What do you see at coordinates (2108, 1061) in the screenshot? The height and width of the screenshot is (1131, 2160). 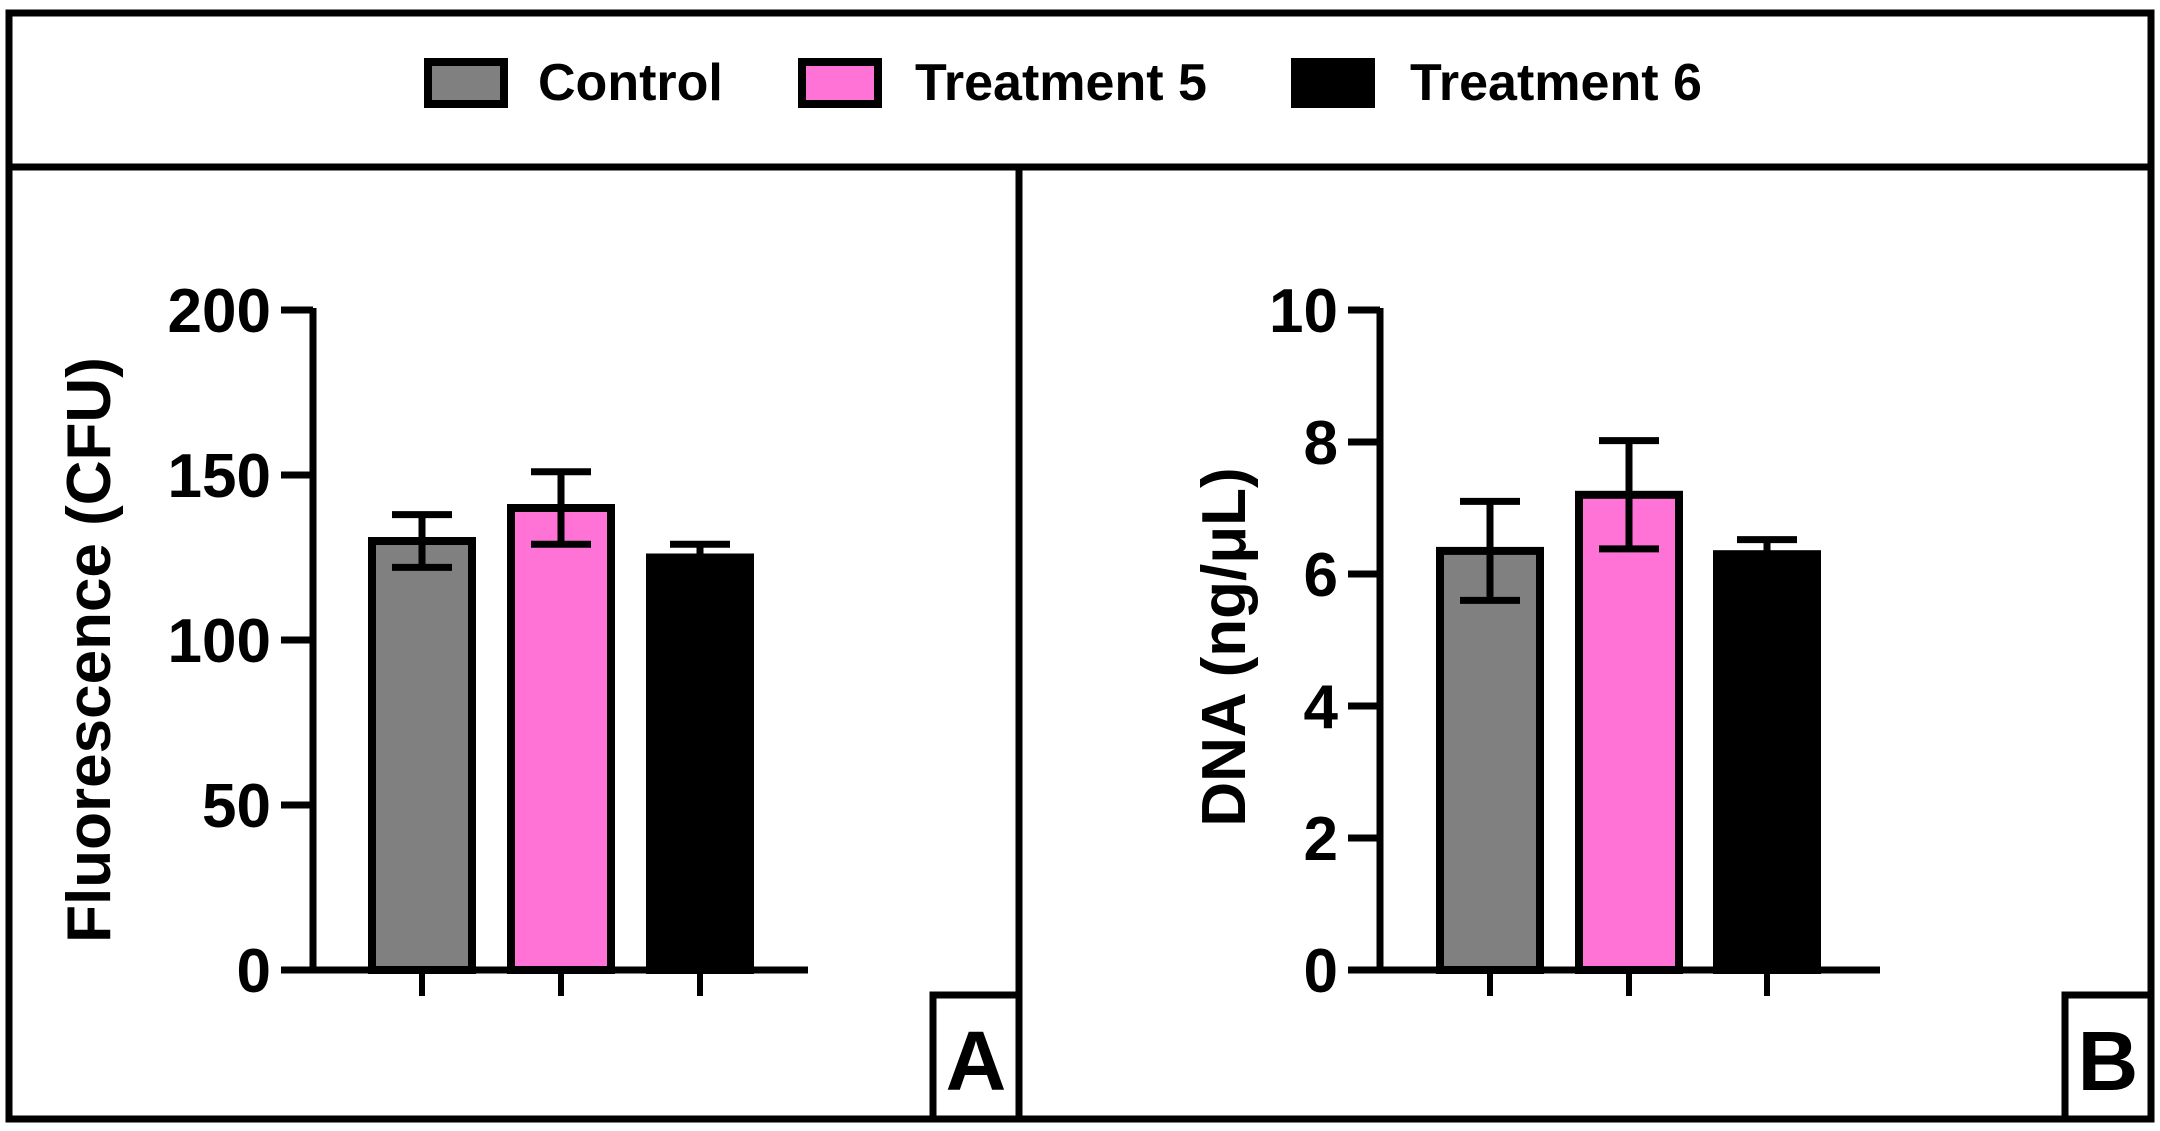 I see `panel-b-letter: B` at bounding box center [2108, 1061].